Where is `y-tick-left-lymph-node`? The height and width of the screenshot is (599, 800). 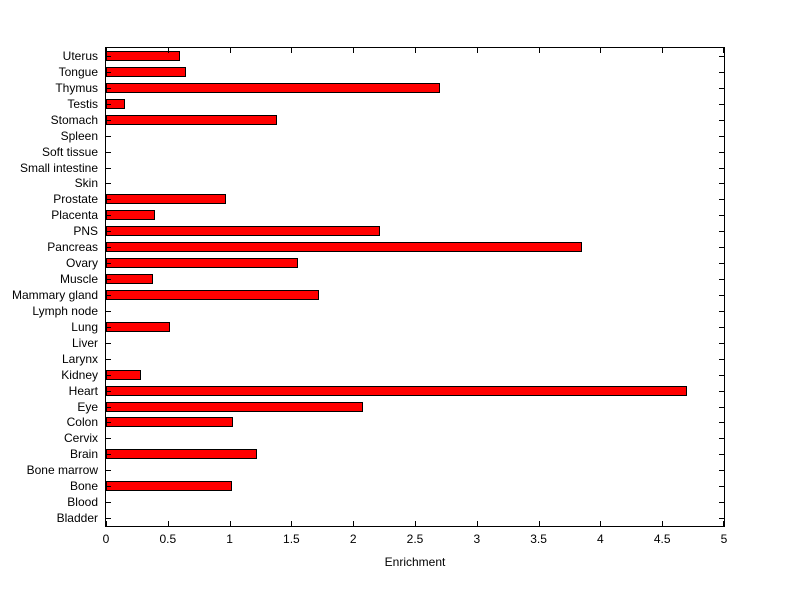 y-tick-left-lymph-node is located at coordinates (108, 311).